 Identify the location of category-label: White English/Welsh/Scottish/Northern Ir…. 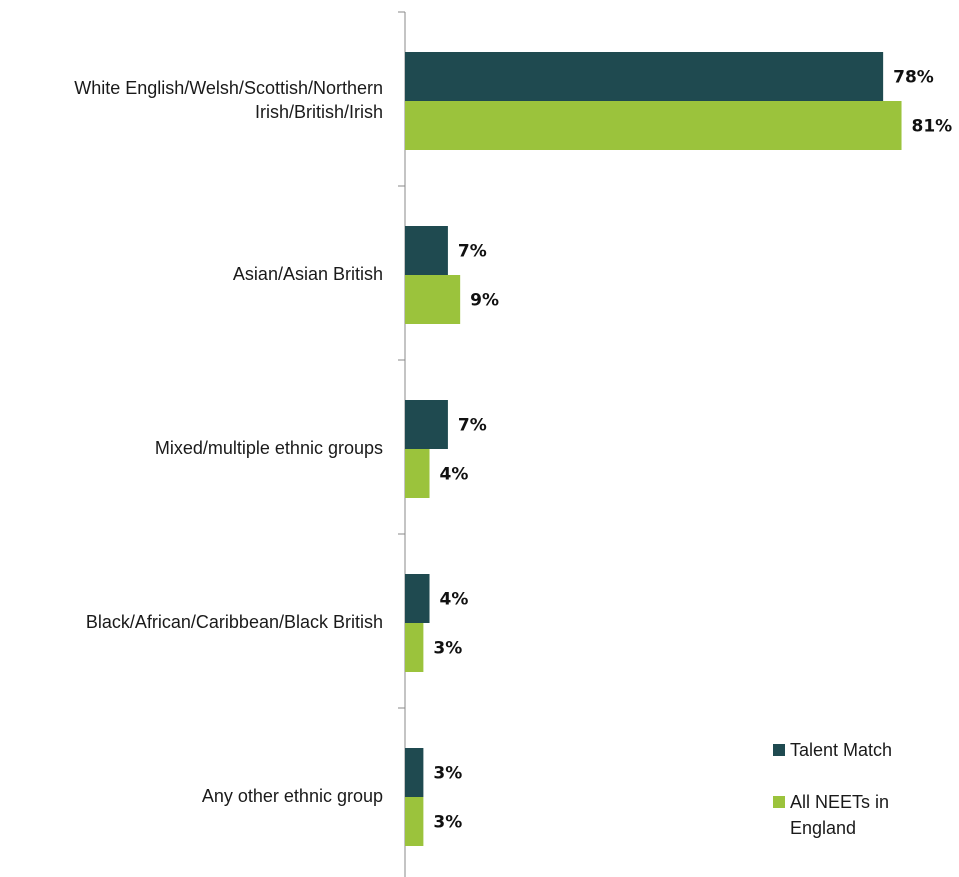
(228, 100).